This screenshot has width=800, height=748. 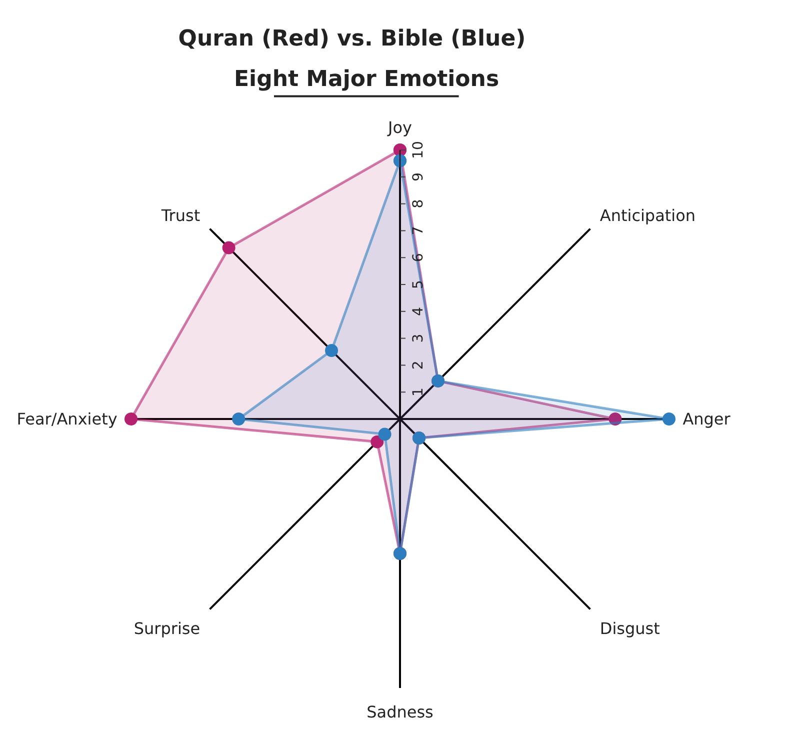 What do you see at coordinates (418, 203) in the screenshot?
I see `y-tick-label: 8` at bounding box center [418, 203].